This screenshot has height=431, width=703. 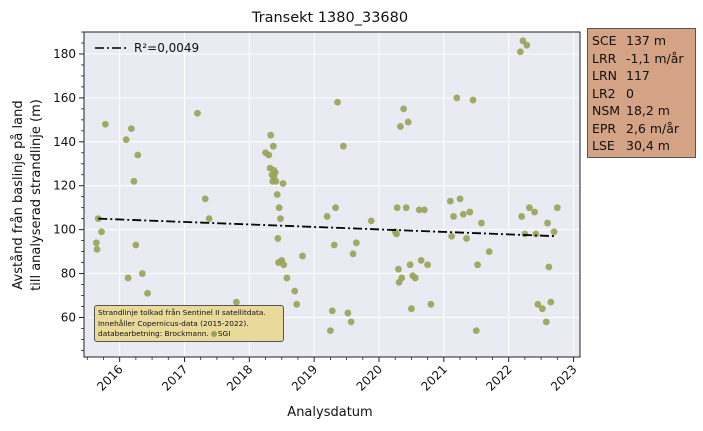 What do you see at coordinates (64, 186) in the screenshot?
I see `y-tick-label: 120` at bounding box center [64, 186].